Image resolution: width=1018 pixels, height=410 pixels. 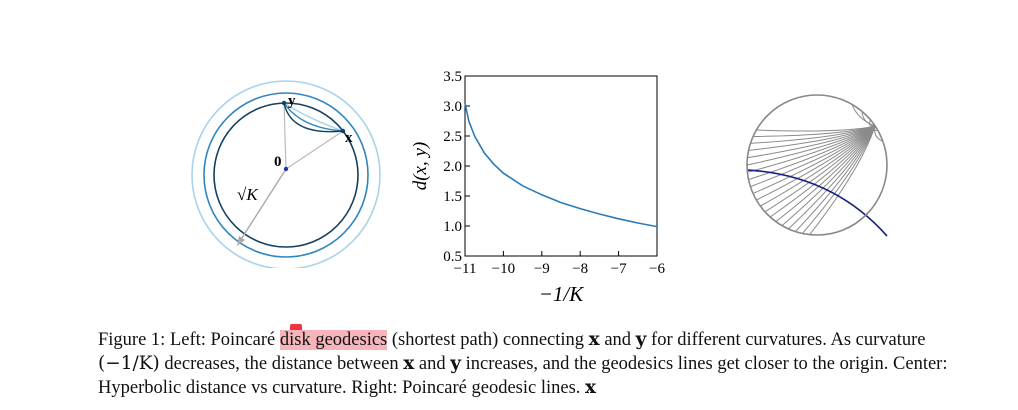 What do you see at coordinates (562, 294) in the screenshot?
I see `x-axis-label: −1/K` at bounding box center [562, 294].